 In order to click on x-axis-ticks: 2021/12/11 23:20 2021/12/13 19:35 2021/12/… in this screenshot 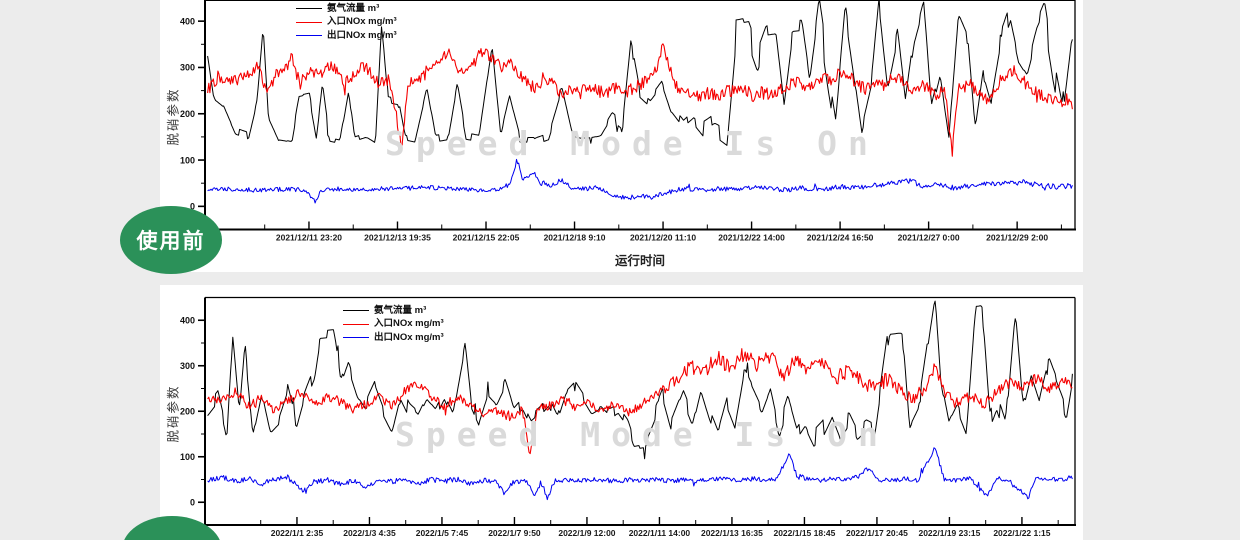, I will do `click(663, 232)`.